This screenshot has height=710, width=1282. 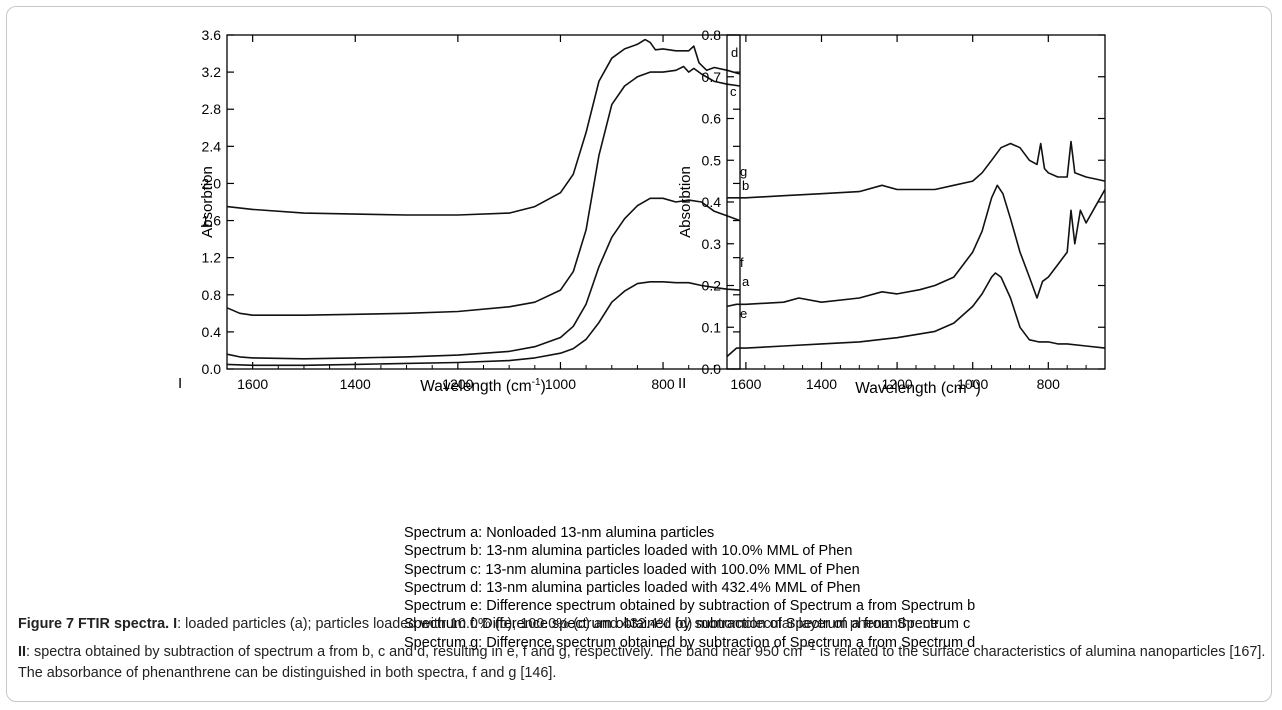 I want to click on series-line-c, so click(x=483, y=190).